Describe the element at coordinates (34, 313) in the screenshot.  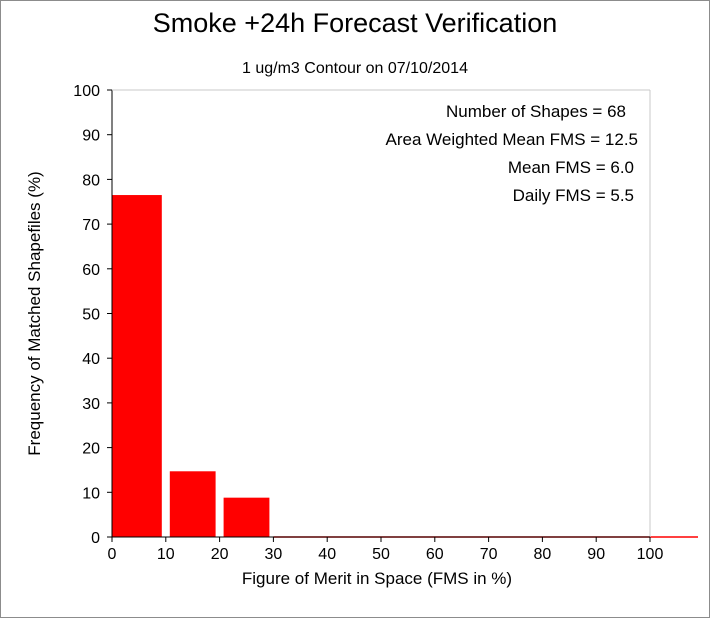
I see `y-axis-label: Frequency of Matched Shapefiles (%)` at that location.